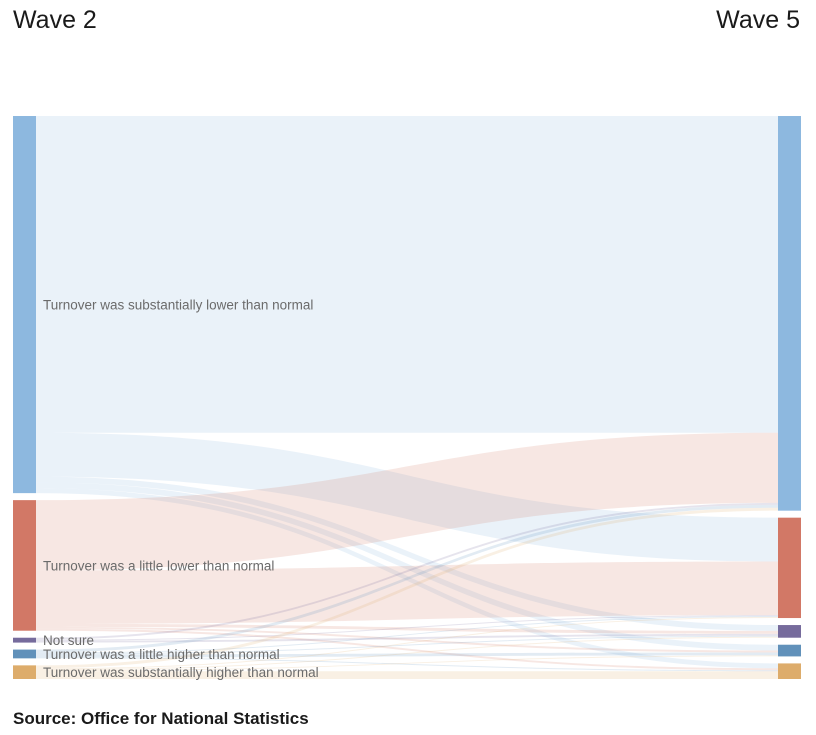 This screenshot has width=816, height=735. Describe the element at coordinates (24, 672) in the screenshot. I see `left-node-sub_higher` at that location.